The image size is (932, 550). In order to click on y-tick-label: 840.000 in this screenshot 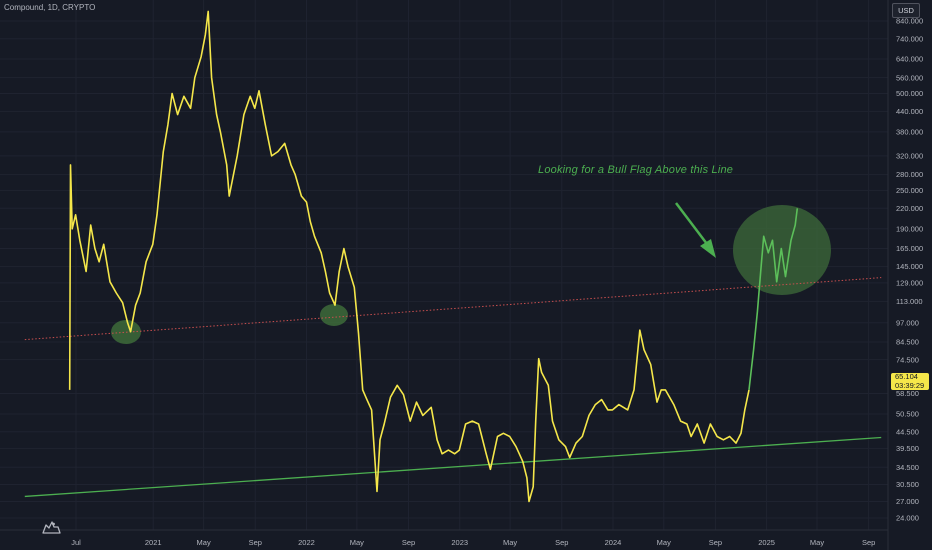, I will do `click(909, 21)`.